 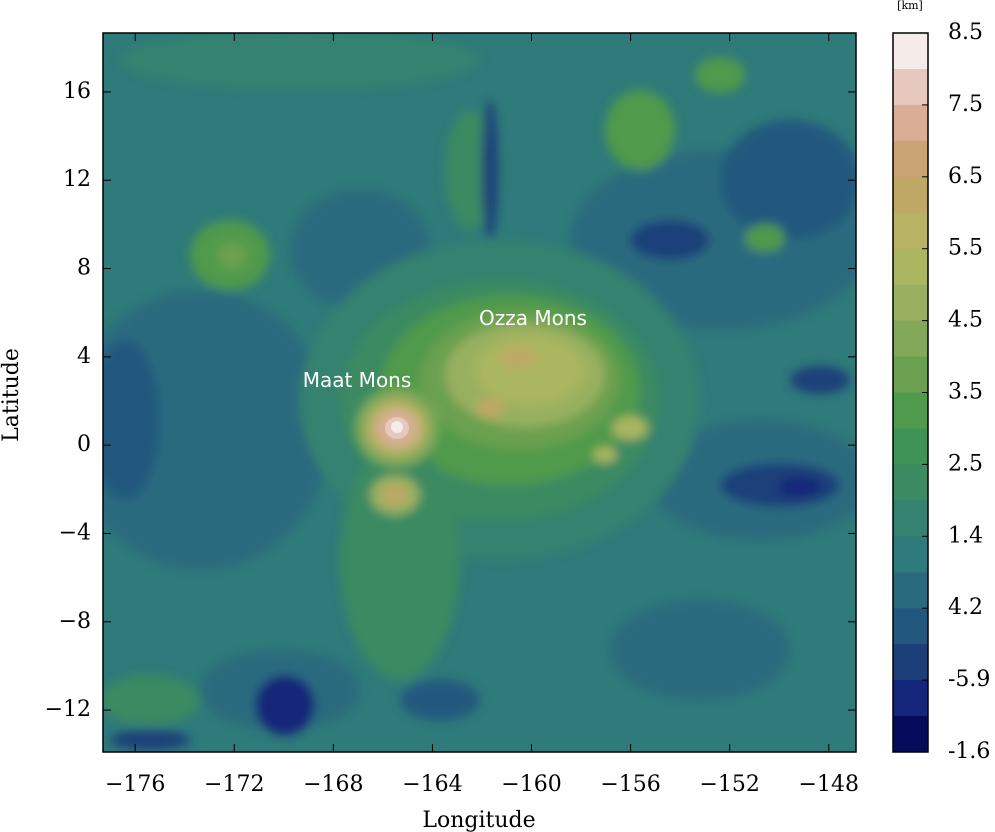 I want to click on x-tick-label: −156, so click(x=630, y=784).